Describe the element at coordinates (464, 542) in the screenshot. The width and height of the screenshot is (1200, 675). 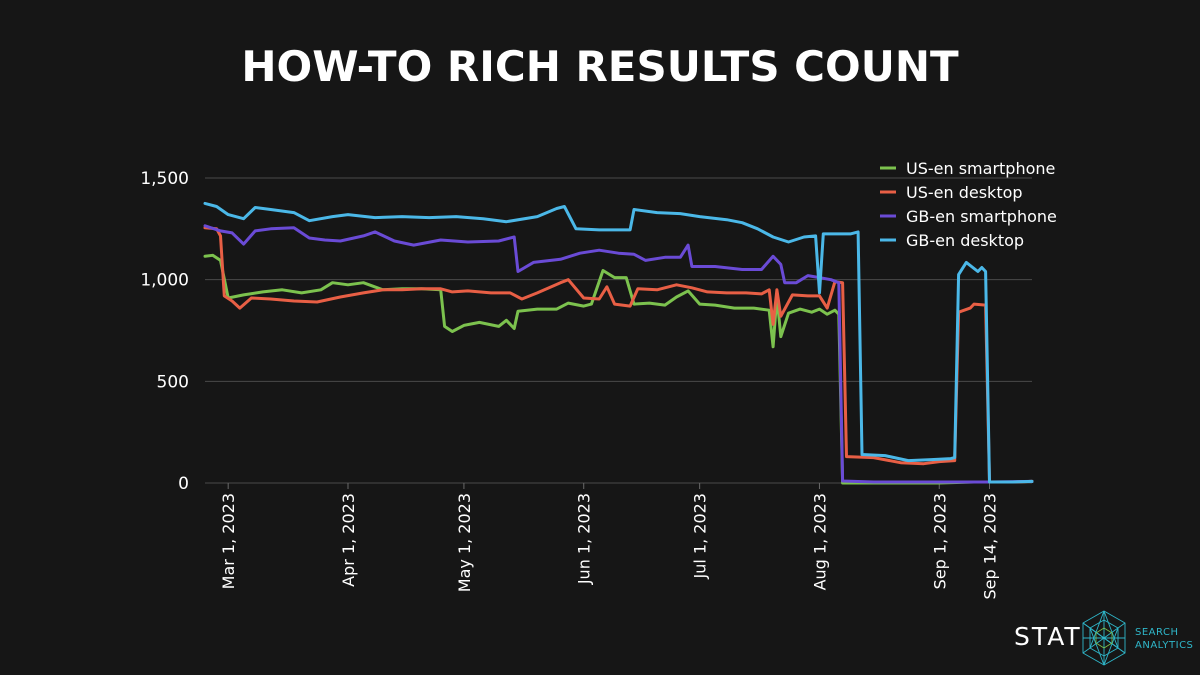
I see `x-tick-label: May 1, 2023` at that location.